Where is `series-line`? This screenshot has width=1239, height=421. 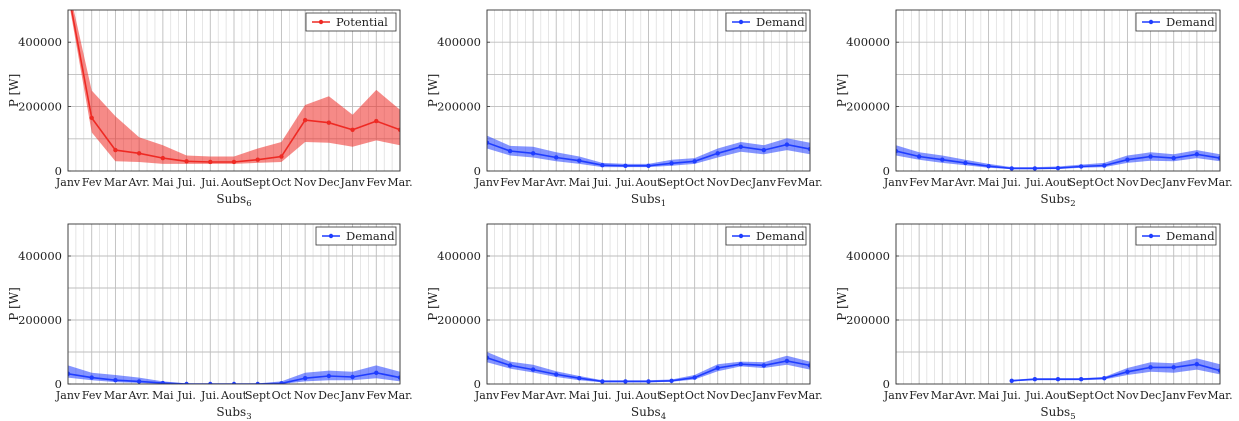
series-line is located at coordinates (234, 377).